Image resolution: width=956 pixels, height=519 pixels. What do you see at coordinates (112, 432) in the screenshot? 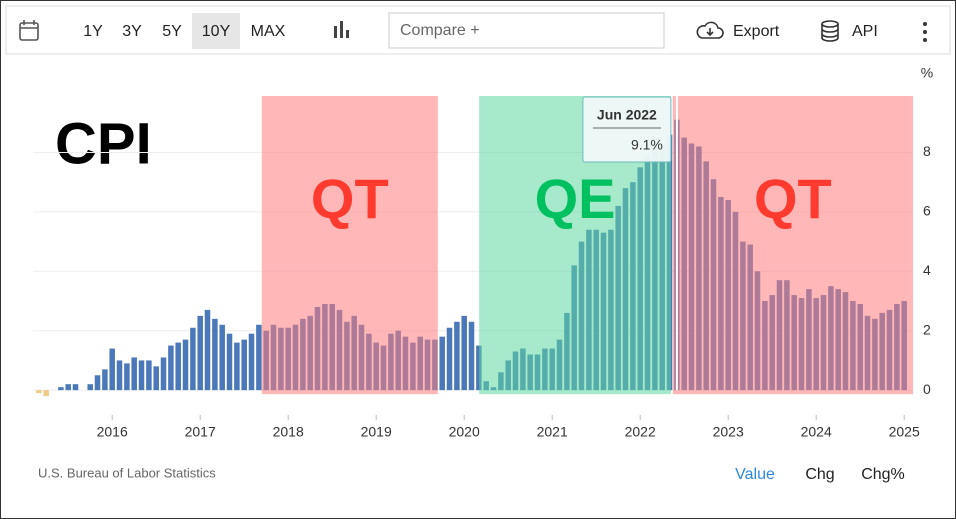
I see `x-tick-label: 2016` at bounding box center [112, 432].